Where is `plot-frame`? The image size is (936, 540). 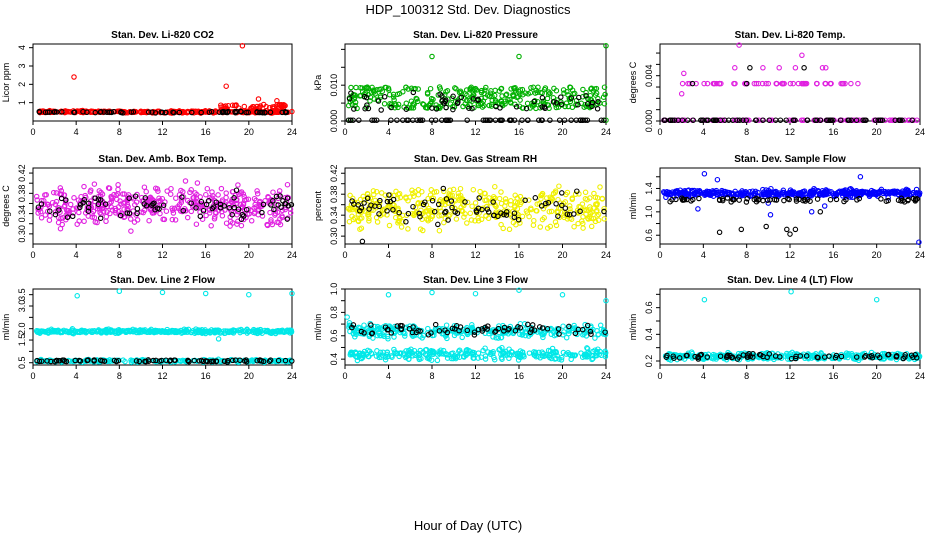 plot-frame is located at coordinates (790, 206).